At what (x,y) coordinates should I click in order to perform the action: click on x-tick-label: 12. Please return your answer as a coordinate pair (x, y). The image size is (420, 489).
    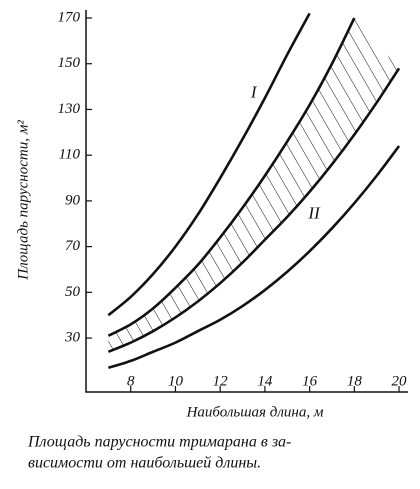
    Looking at the image, I should click on (221, 381).